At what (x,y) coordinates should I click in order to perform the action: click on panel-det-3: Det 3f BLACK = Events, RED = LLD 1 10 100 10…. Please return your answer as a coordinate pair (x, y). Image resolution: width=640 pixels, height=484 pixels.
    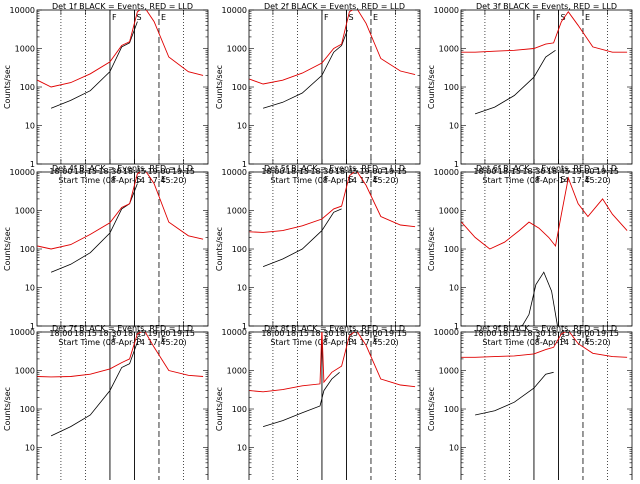
    Looking at the image, I should click on (530, 93).